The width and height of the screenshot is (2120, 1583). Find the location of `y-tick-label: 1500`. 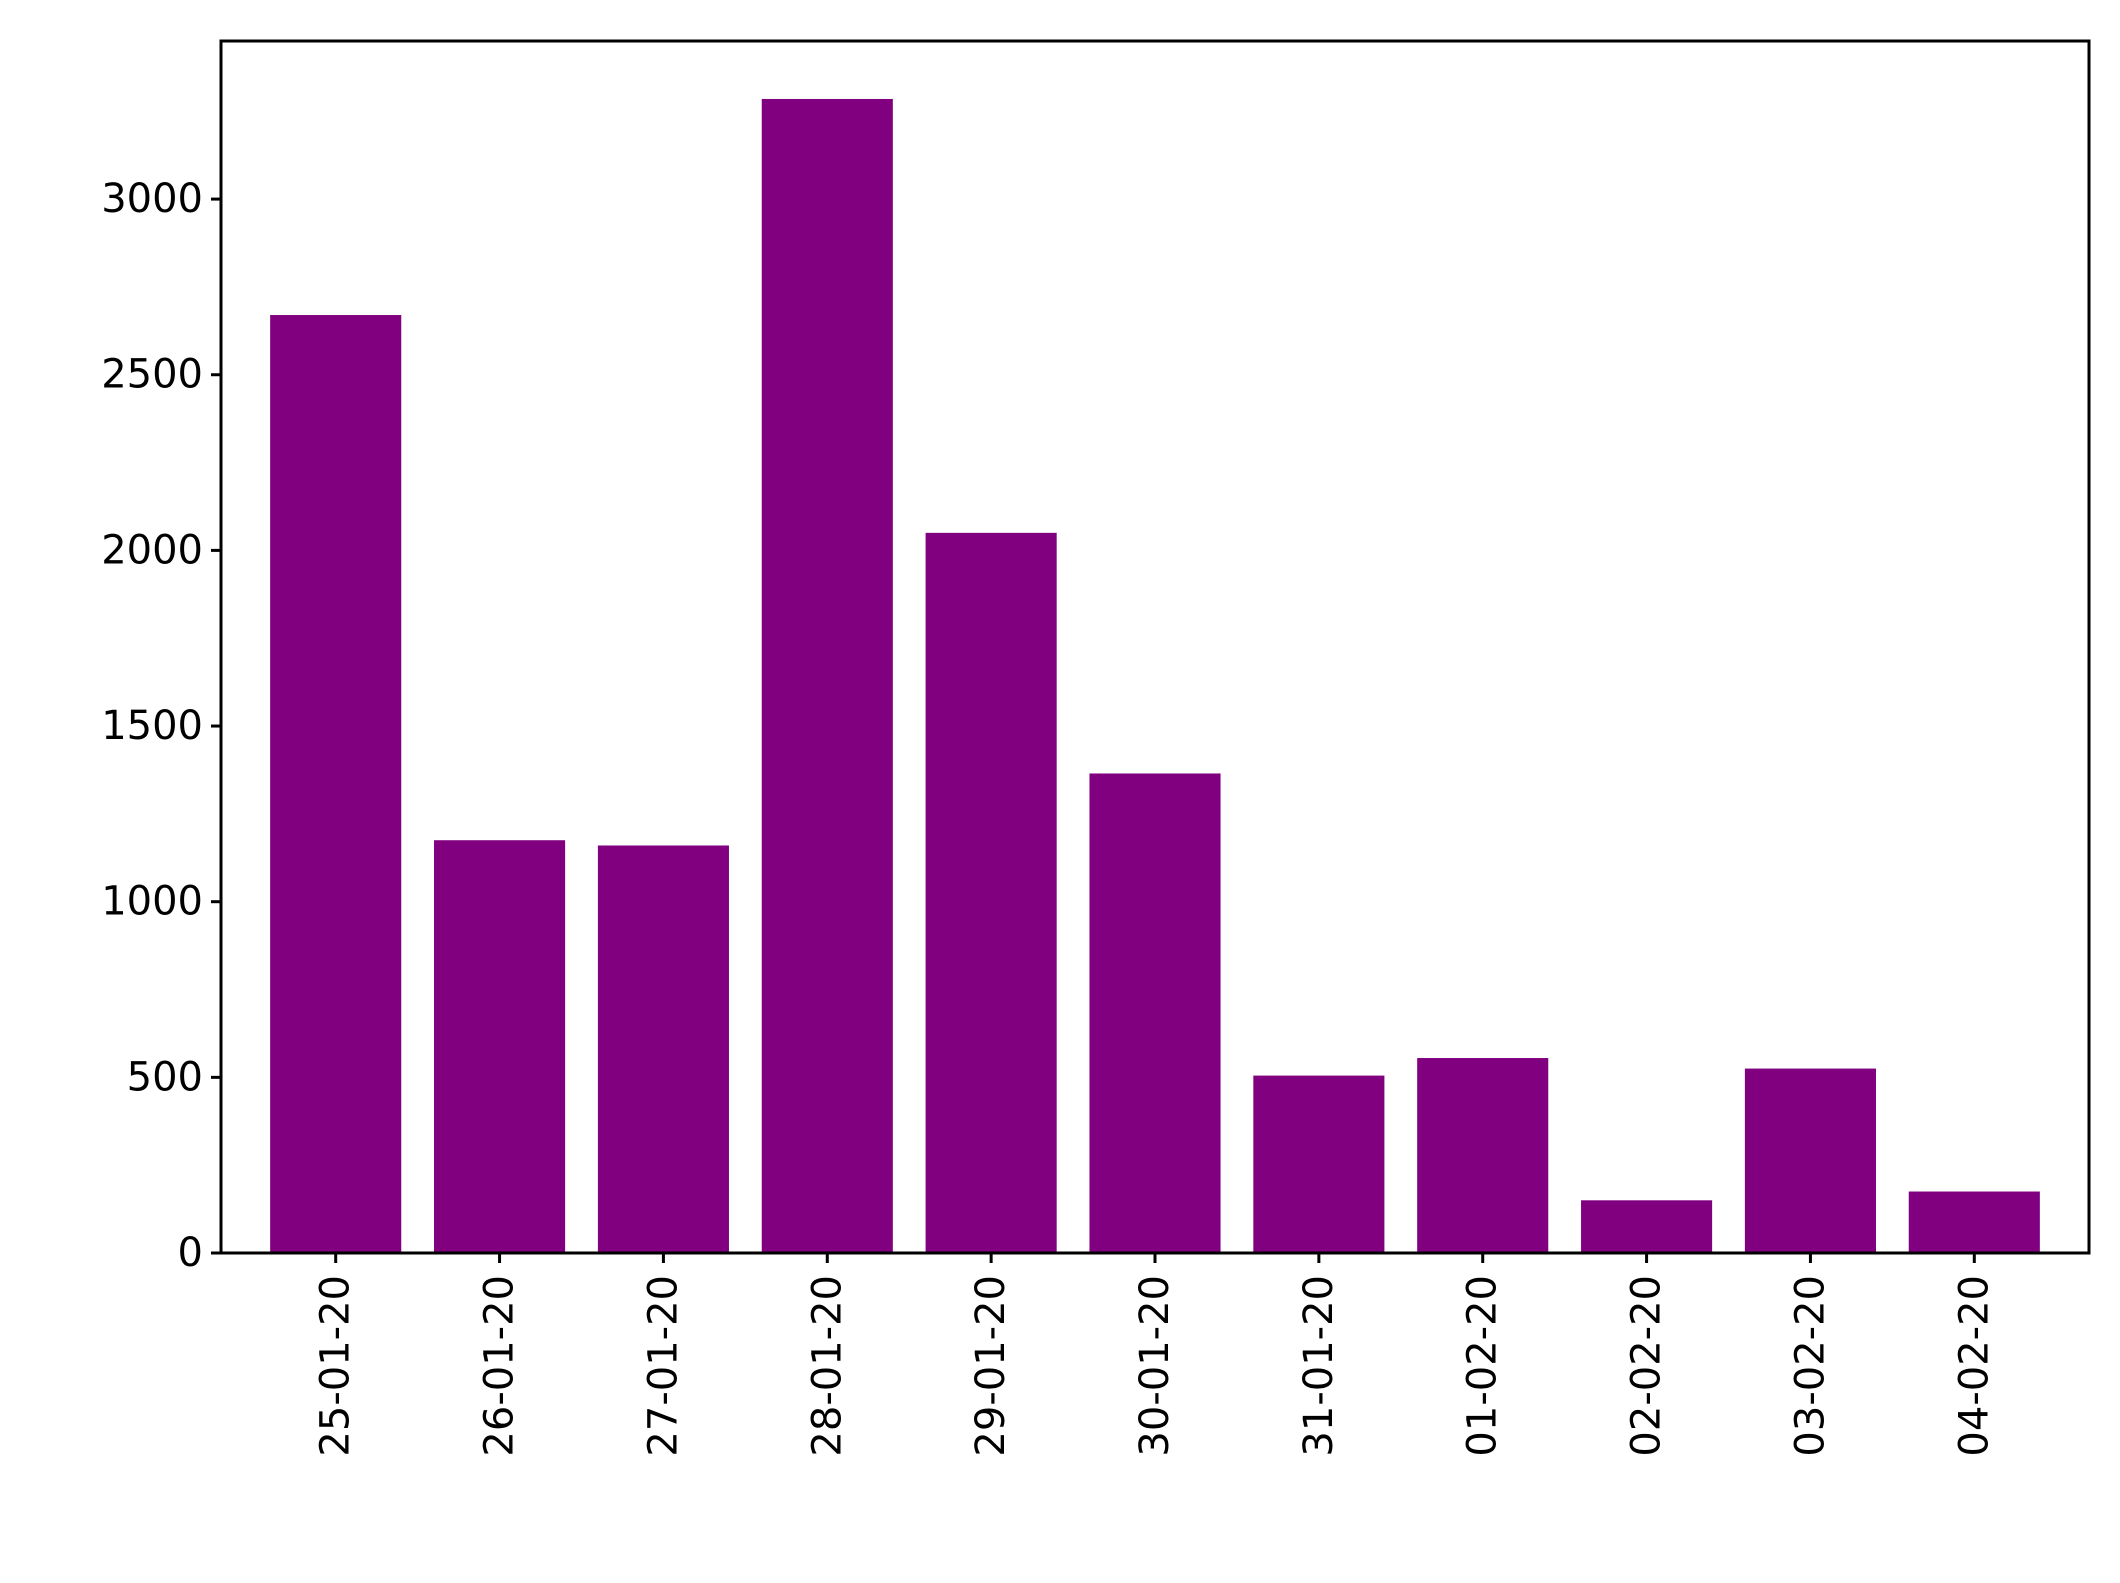

y-tick-label: 1500 is located at coordinates (152, 726).